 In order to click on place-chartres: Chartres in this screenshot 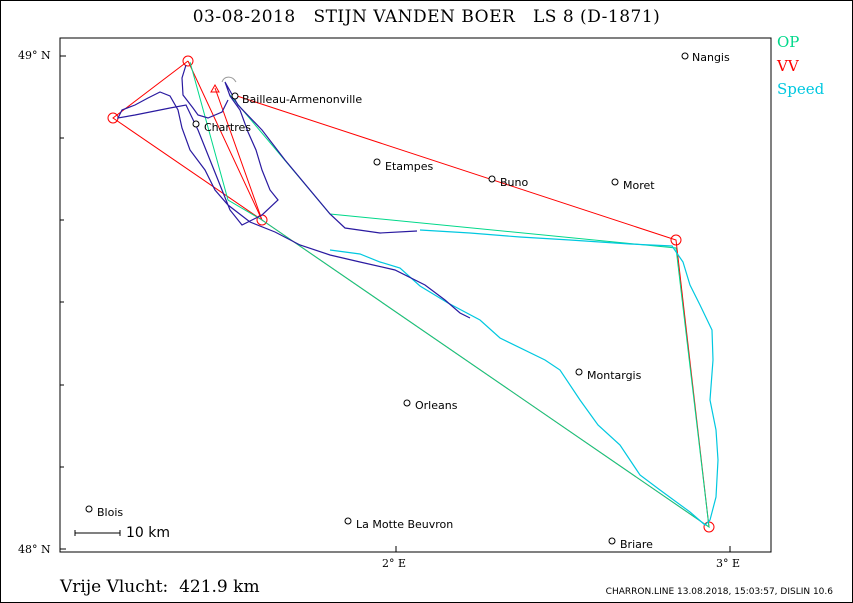, I will do `click(228, 127)`.